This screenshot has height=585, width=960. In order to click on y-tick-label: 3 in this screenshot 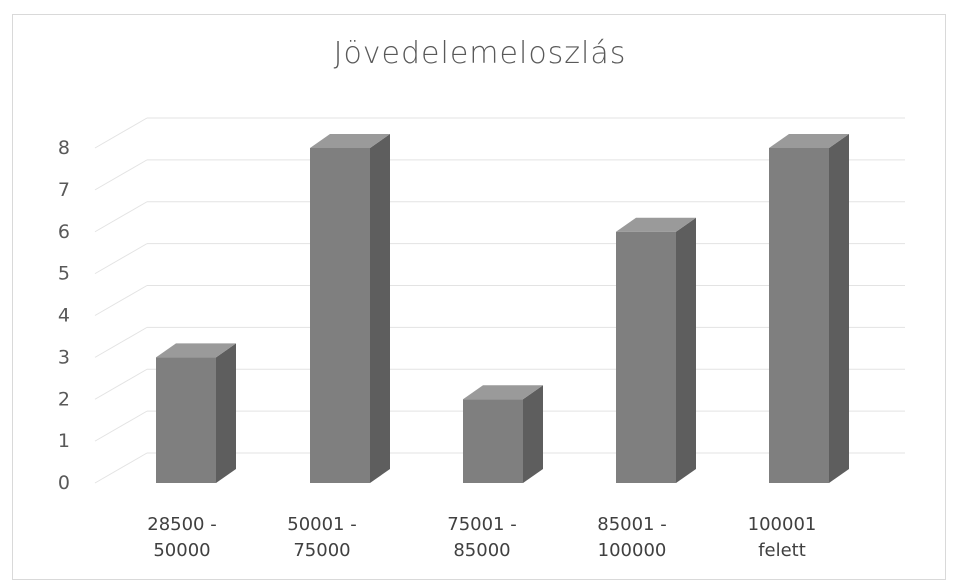, I will do `click(64, 357)`.